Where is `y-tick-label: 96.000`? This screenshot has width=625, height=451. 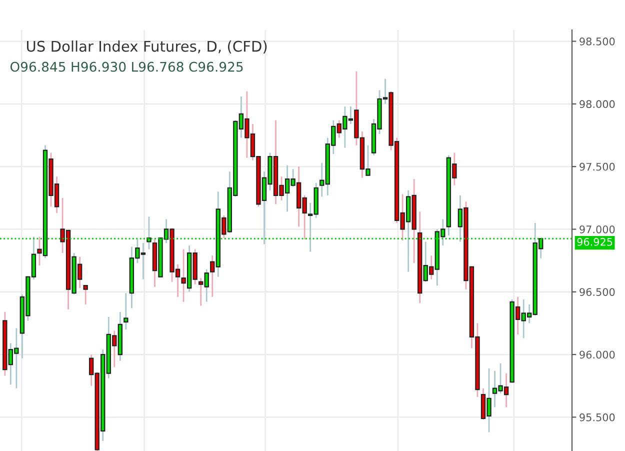 y-tick-label: 96.000 is located at coordinates (597, 354).